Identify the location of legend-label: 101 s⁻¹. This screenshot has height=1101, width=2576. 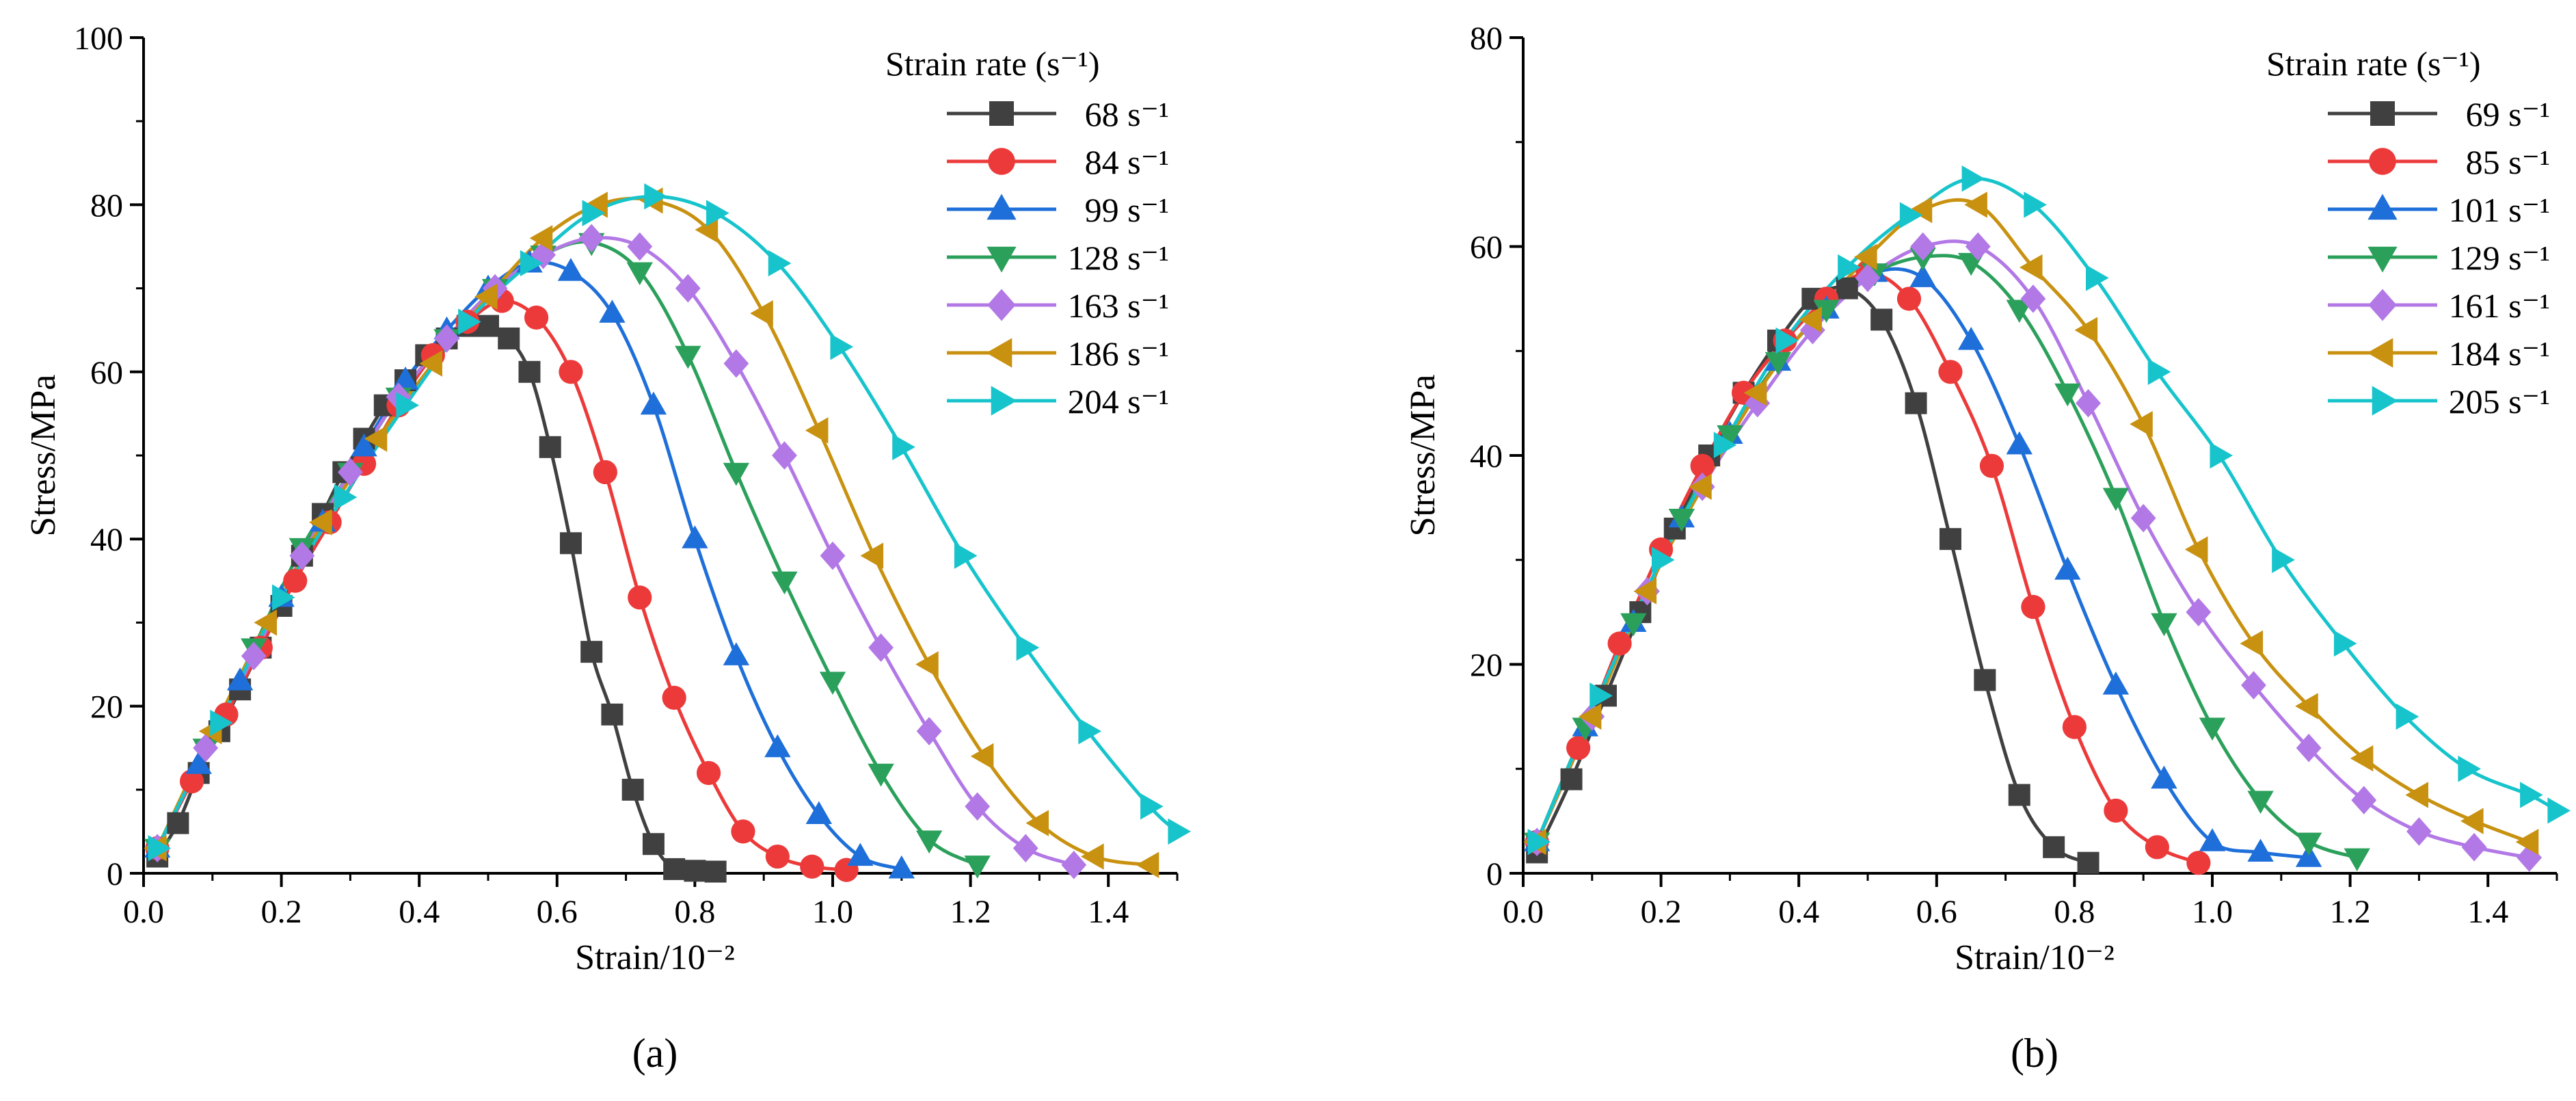
(2499, 210).